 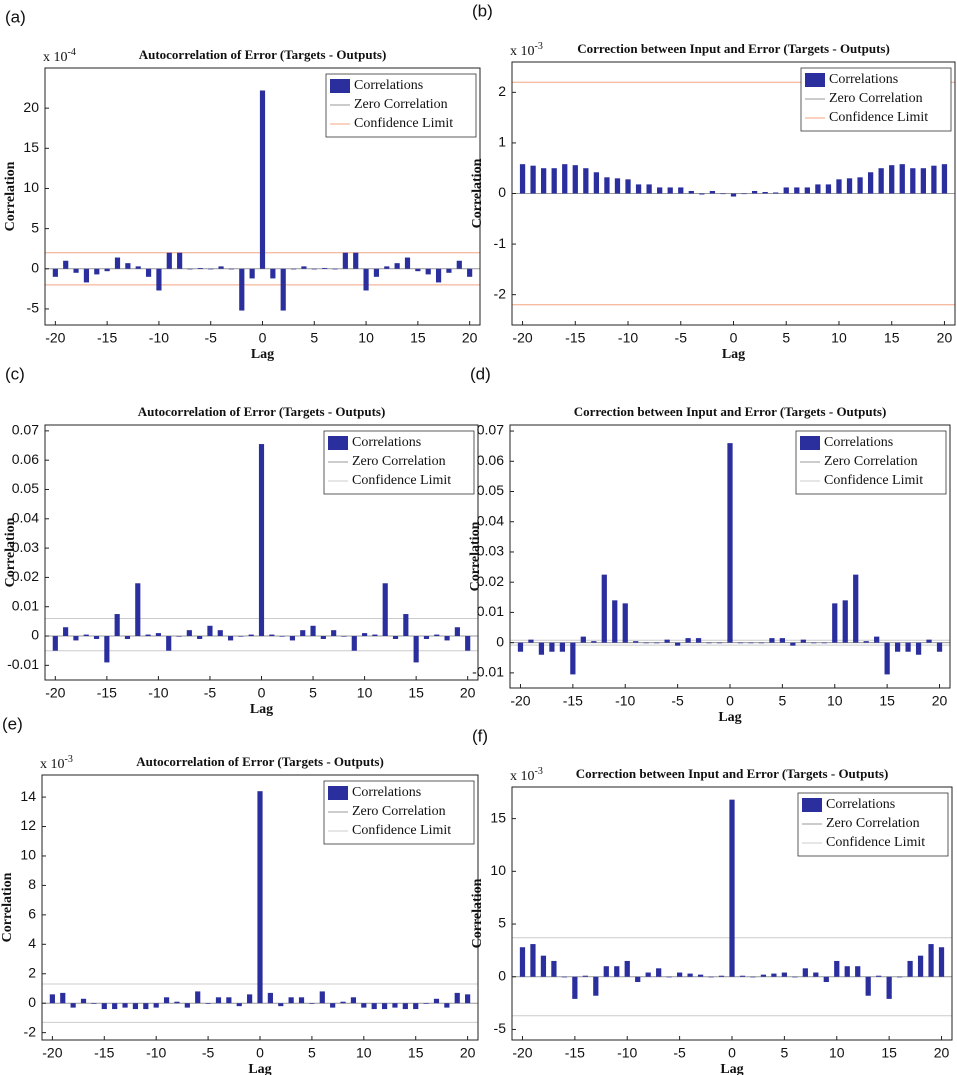 I want to click on panel-label: (e), so click(x=12, y=723).